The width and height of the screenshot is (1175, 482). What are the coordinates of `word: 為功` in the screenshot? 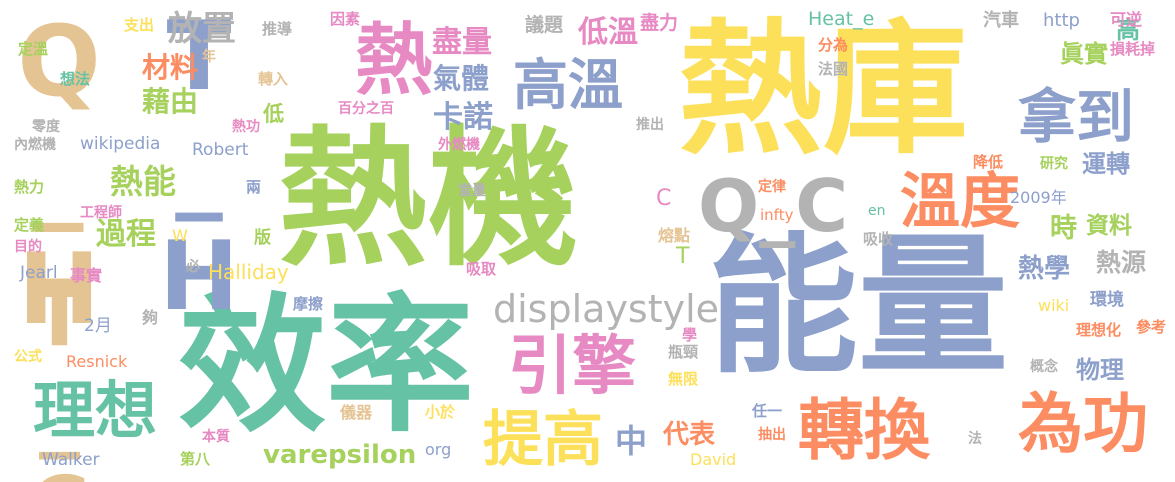 It's located at (1083, 424).